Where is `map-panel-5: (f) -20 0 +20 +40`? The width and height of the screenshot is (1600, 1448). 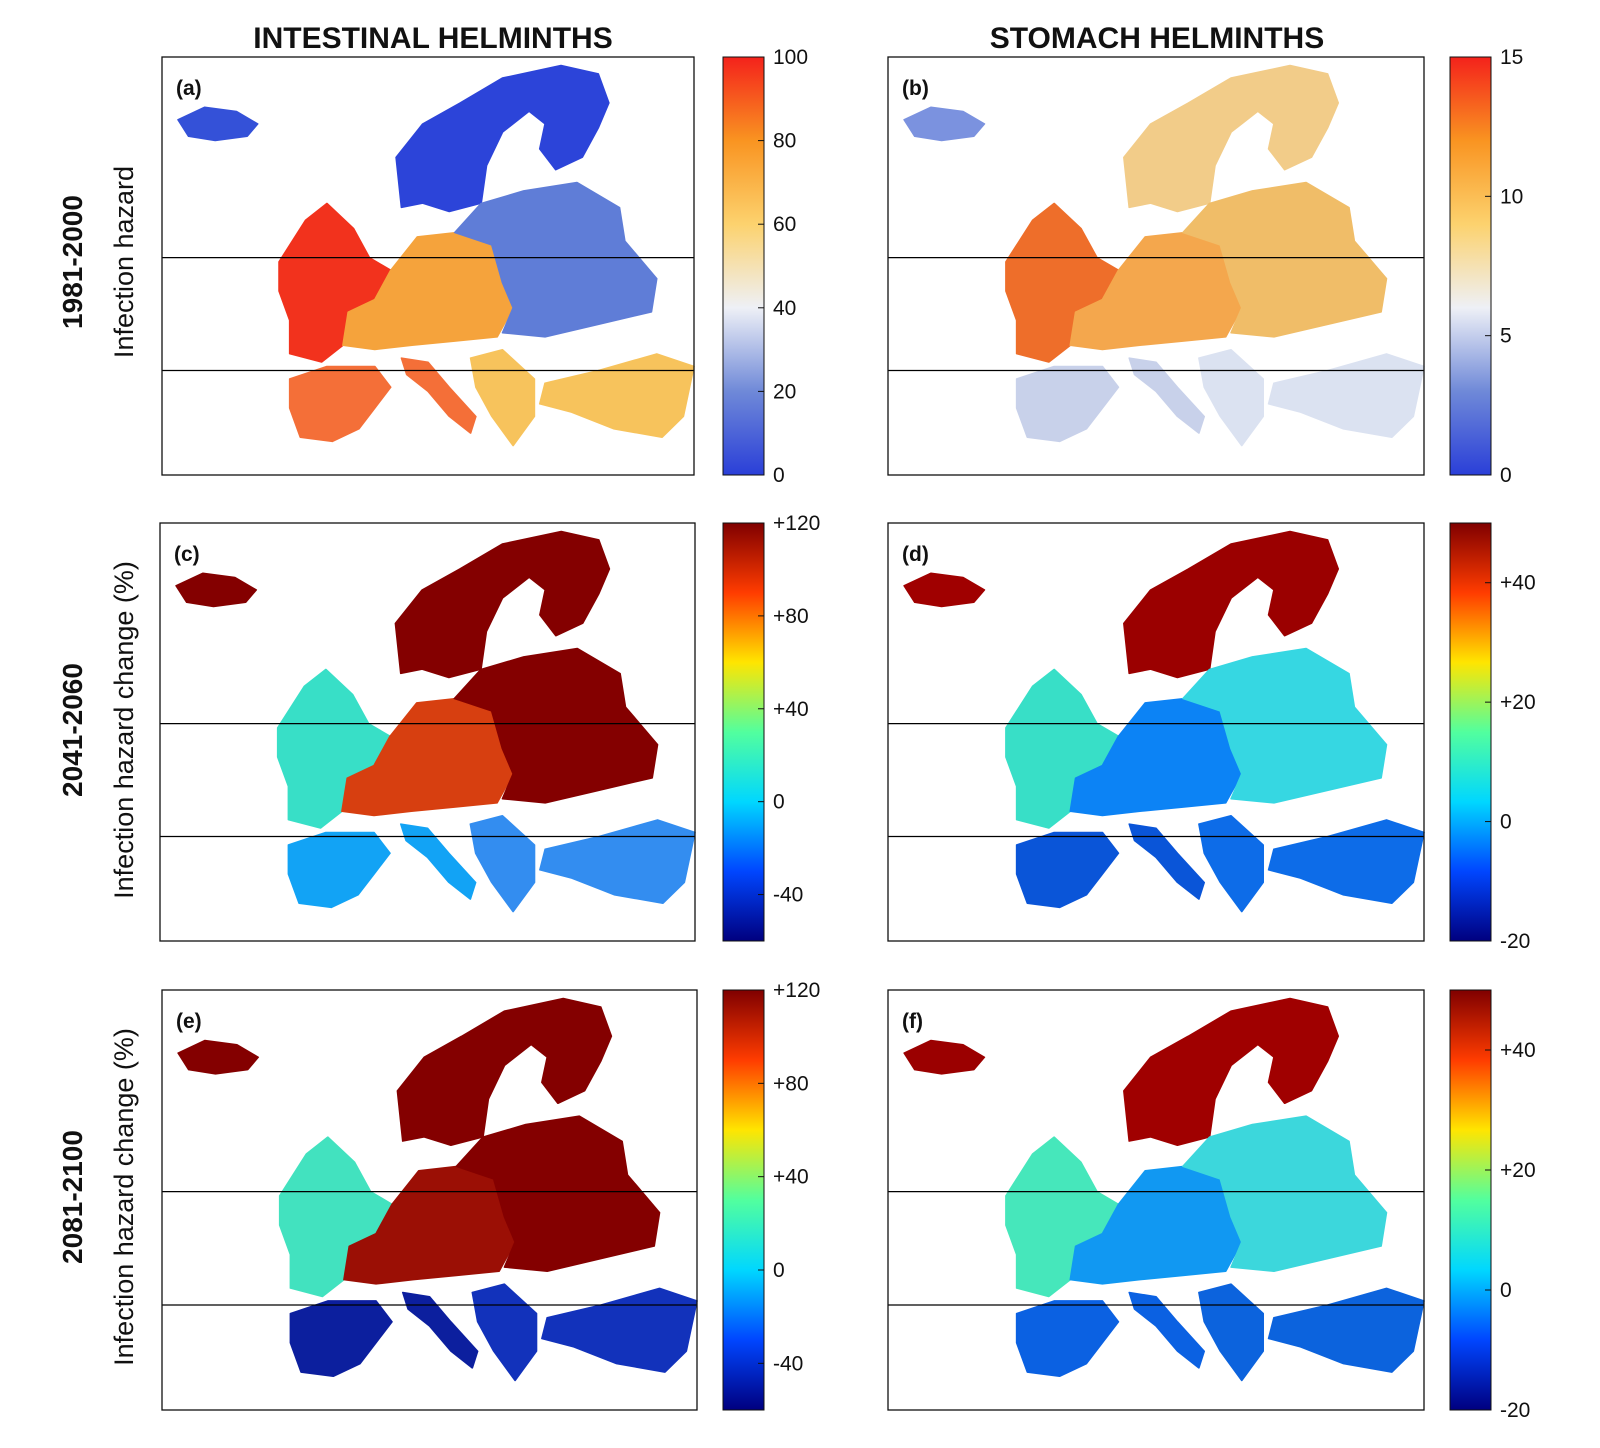 map-panel-5: (f) -20 0 +20 +40 is located at coordinates (1211, 1205).